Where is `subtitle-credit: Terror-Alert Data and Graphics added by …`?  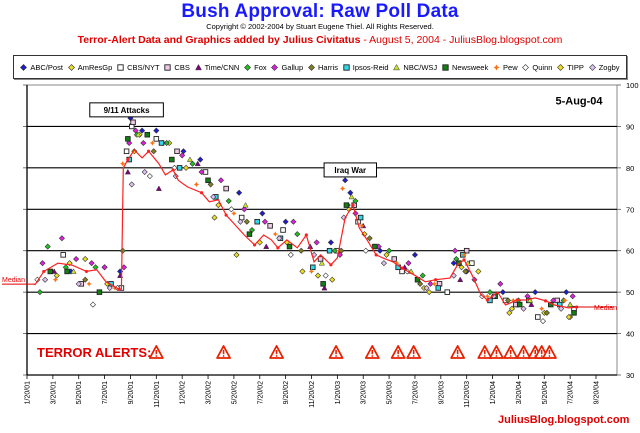 subtitle-credit: Terror-Alert Data and Graphics added by … is located at coordinates (219, 40).